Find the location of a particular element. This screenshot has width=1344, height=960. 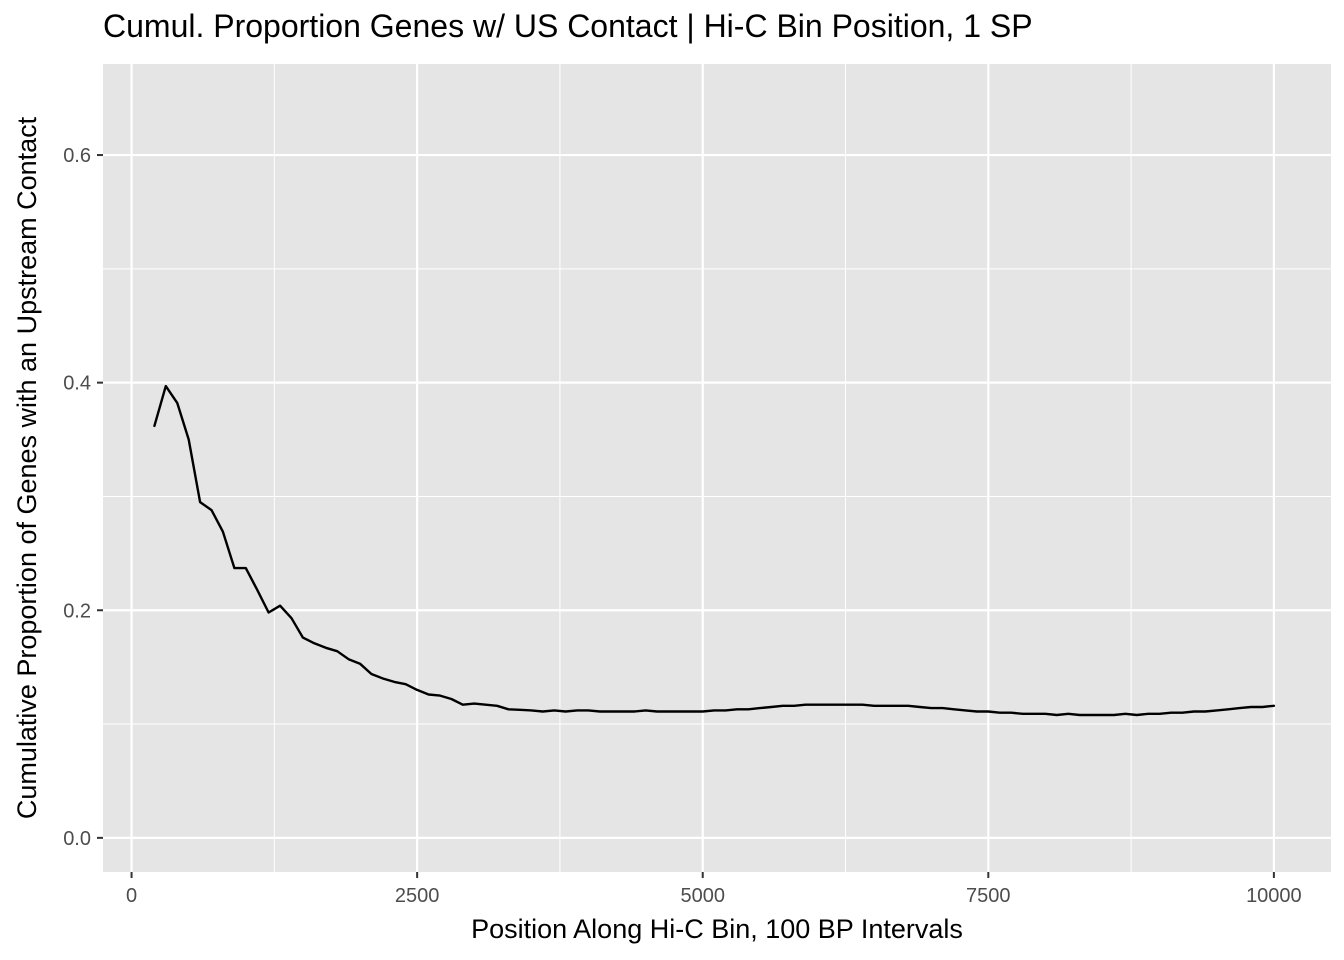

y-axis-tick-labels: 0.0 0.2 0.4 0.6 is located at coordinates (77, 497).